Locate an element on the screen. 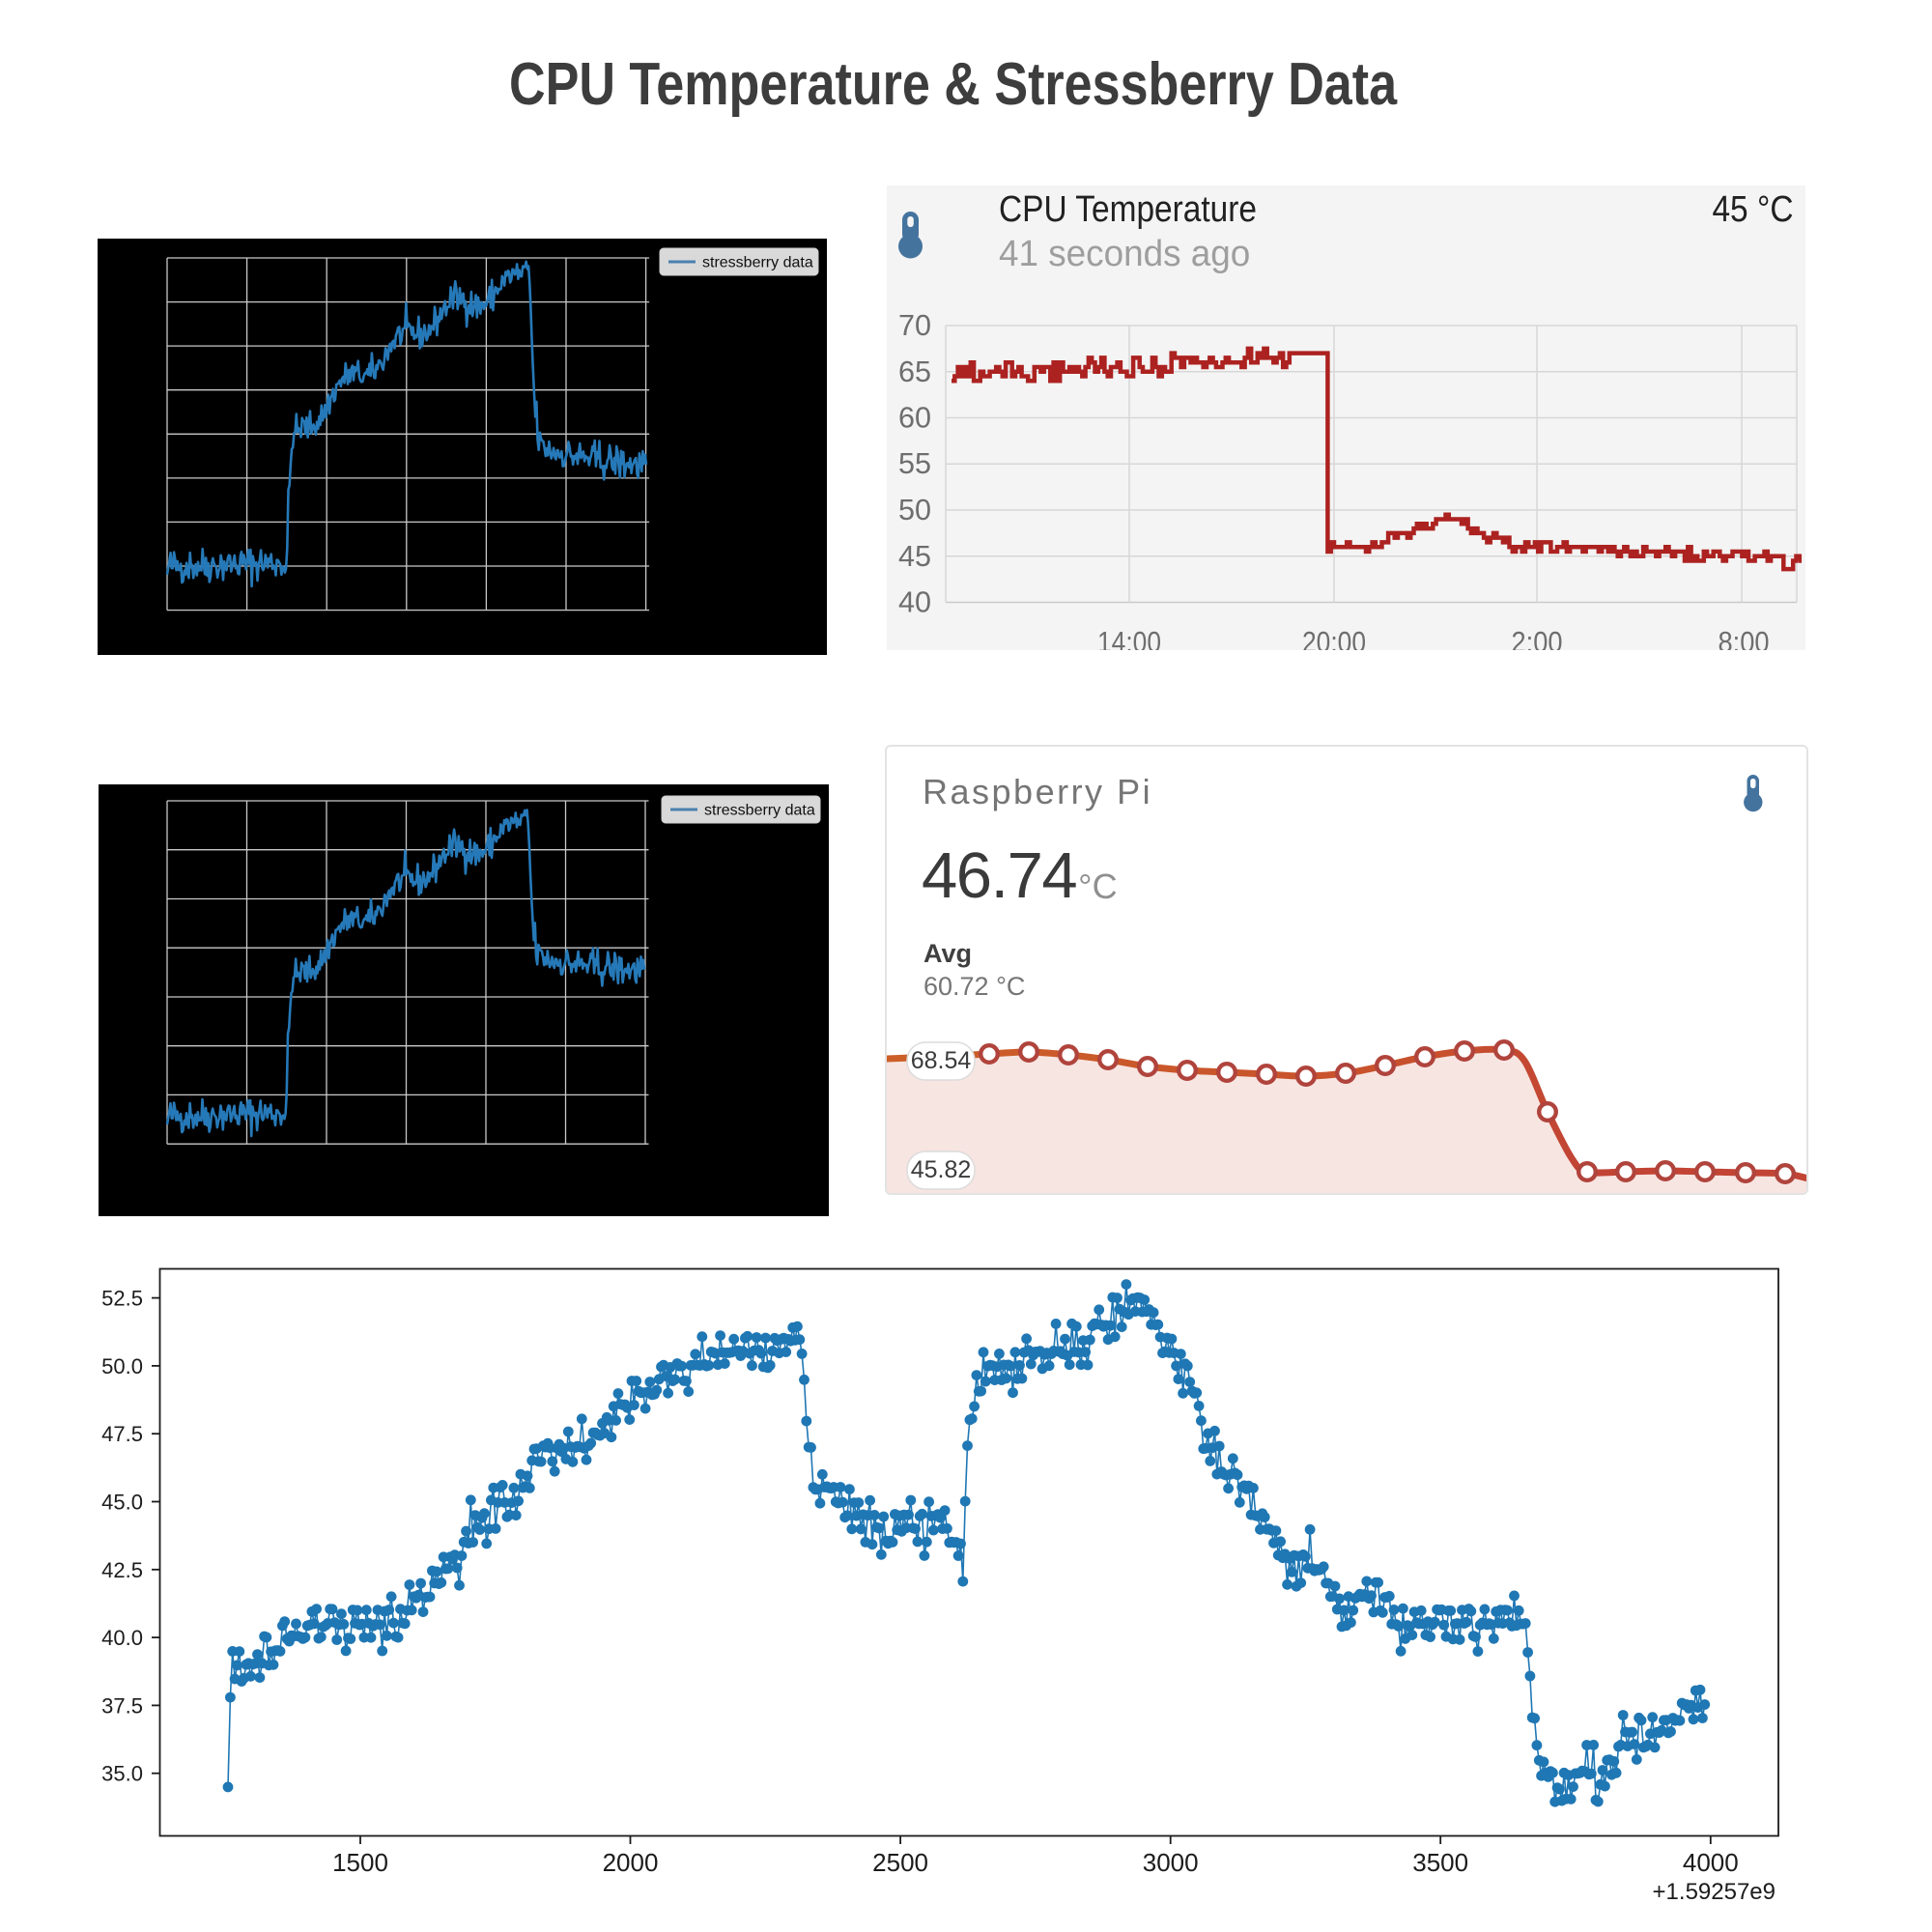 Image resolution: width=1932 pixels, height=1932 pixels. svg-text: 45 is located at coordinates (914, 556).